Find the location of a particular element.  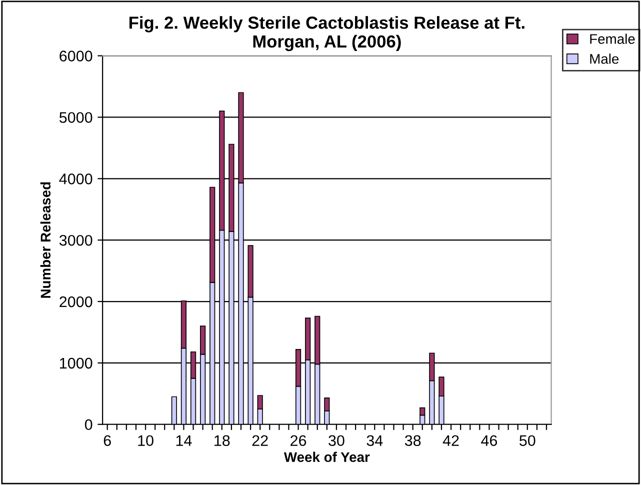

x-tick-label: 14 is located at coordinates (184, 440).